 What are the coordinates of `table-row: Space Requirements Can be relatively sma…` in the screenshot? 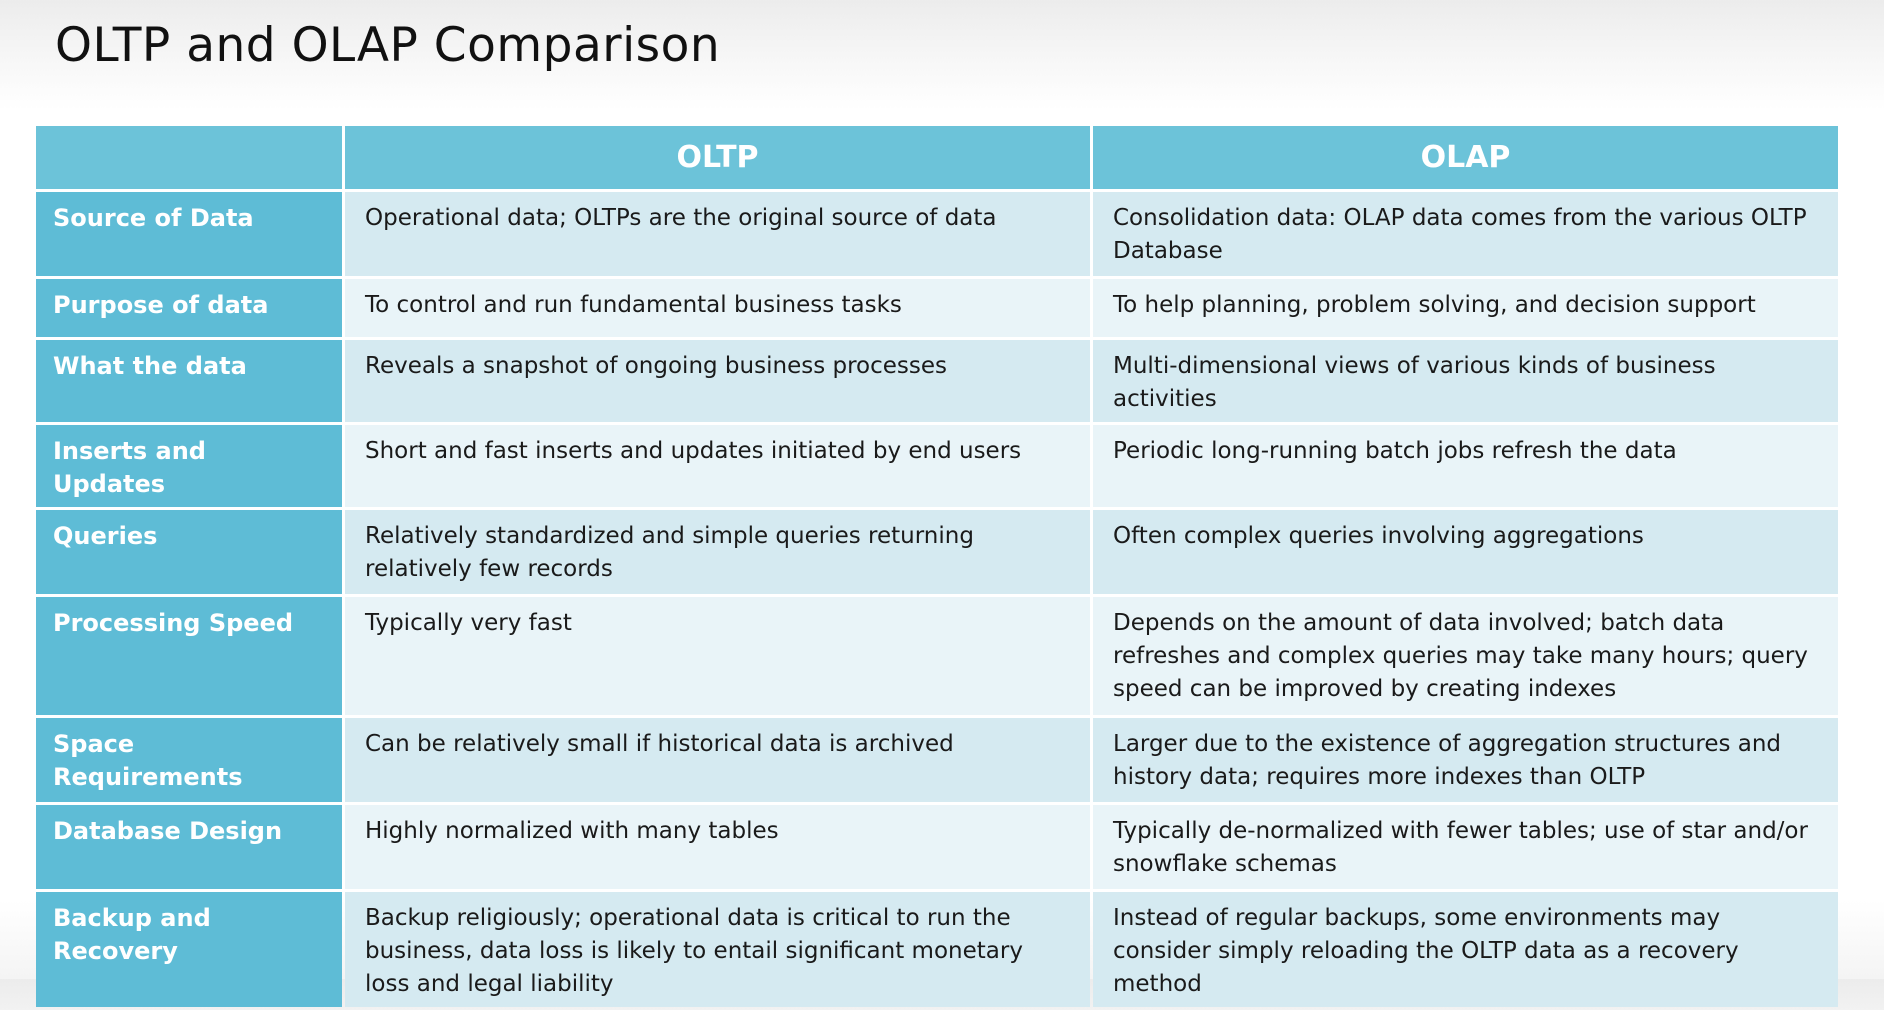 It's located at (937, 760).